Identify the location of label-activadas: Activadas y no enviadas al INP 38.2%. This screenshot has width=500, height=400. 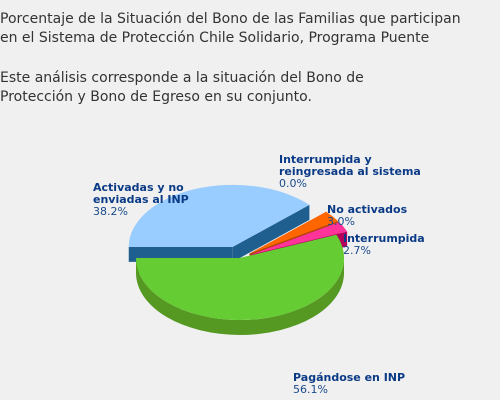
(141, 199).